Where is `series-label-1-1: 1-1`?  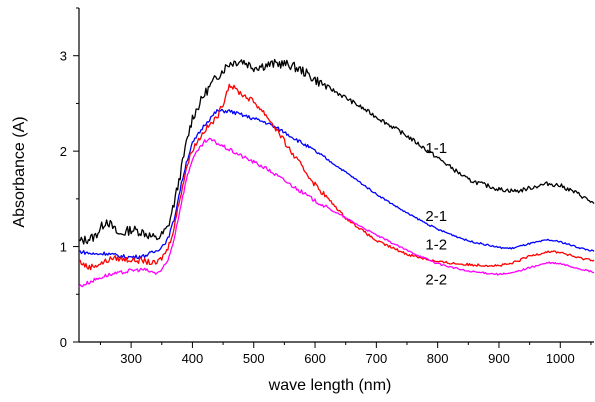 series-label-1-1: 1-1 is located at coordinates (436, 148).